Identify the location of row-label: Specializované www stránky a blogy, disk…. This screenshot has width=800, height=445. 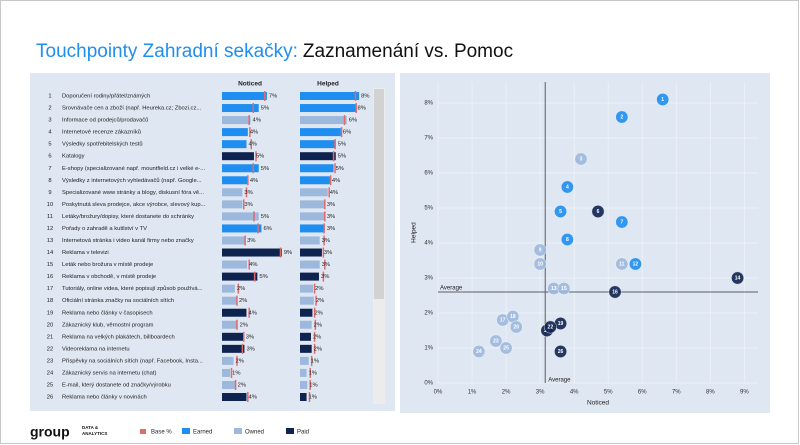
(133, 193).